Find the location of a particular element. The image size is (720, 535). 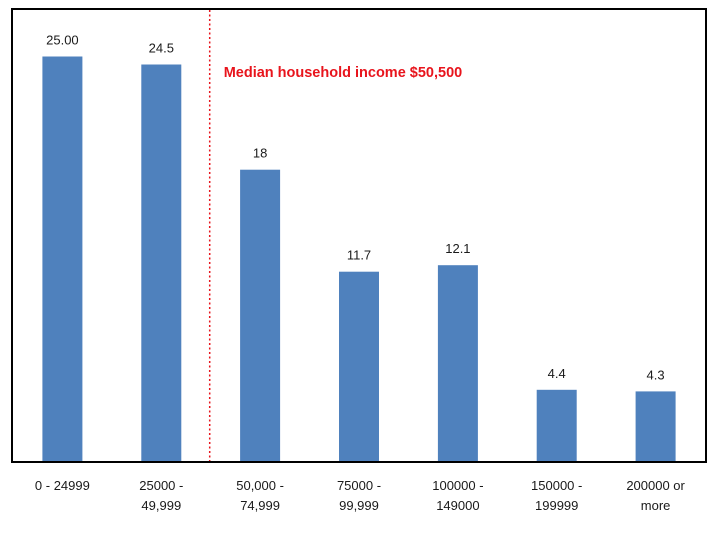

x-tick-label-1: 25000 - 49,999 is located at coordinates (161, 495).